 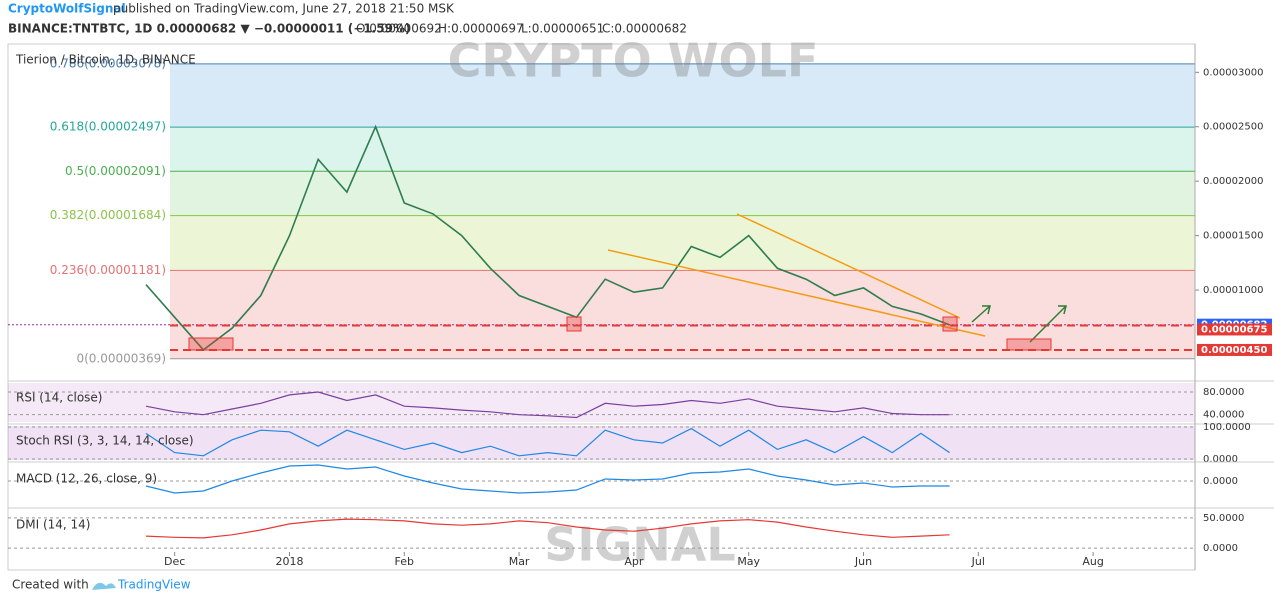 I want to click on panel-tick-label: 100.0000, so click(x=1227, y=427).